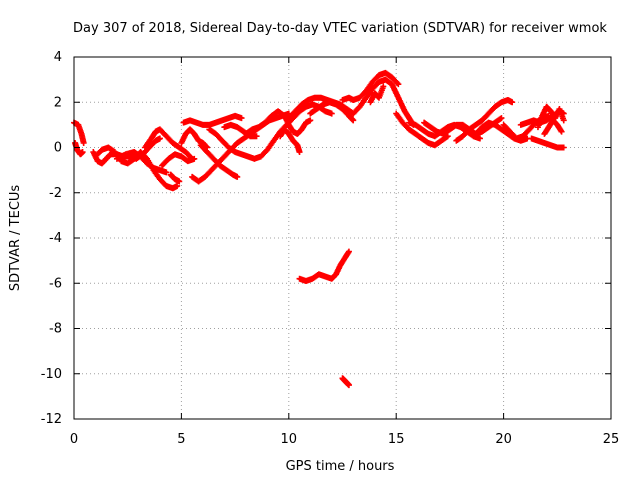 The image size is (640, 480). Describe the element at coordinates (611, 439) in the screenshot. I see `x-tick-label: 25` at that location.